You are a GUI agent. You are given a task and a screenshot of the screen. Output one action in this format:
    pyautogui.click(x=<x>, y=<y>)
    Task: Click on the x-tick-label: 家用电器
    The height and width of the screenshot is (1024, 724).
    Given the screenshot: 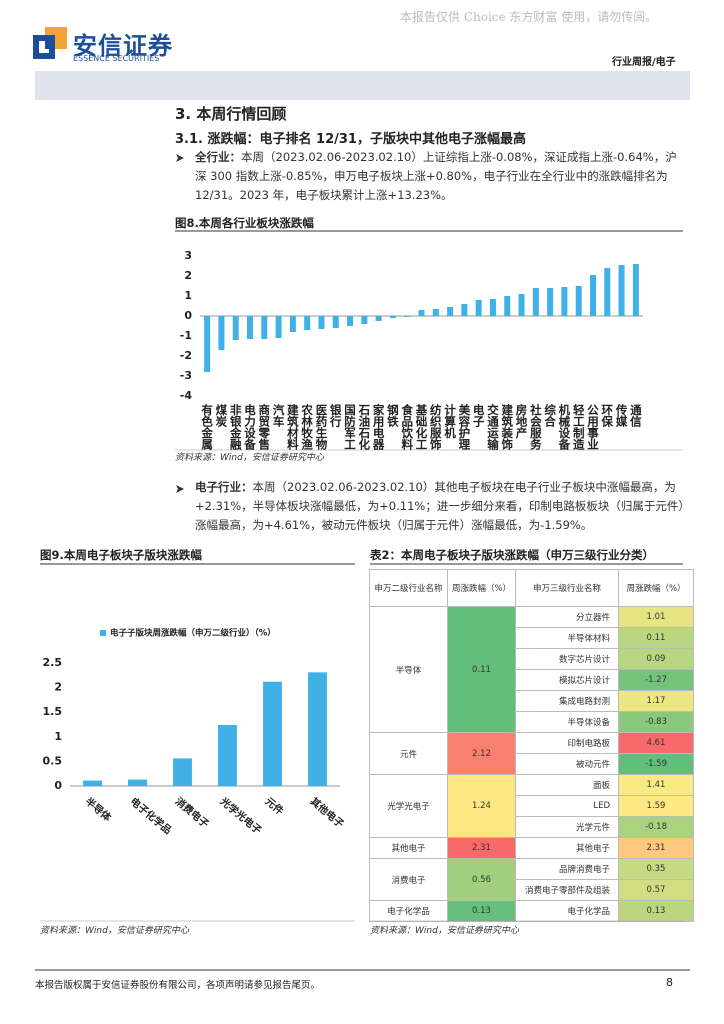 What is the action you would take?
    pyautogui.click(x=379, y=427)
    